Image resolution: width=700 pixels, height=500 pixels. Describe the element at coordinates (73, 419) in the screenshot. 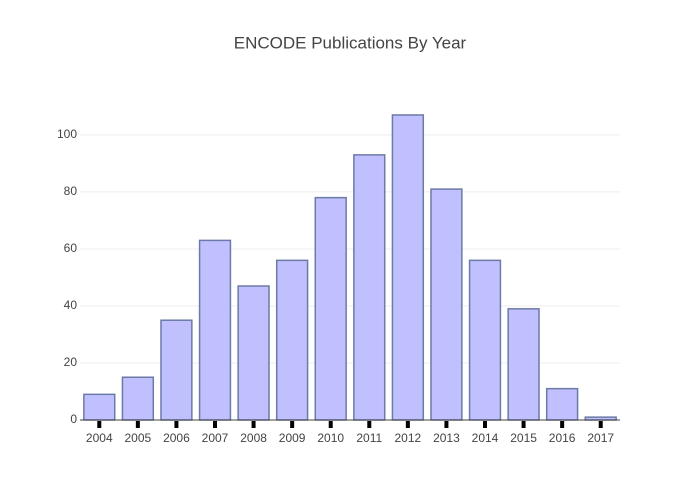

I see `y-tick-label: 0` at that location.